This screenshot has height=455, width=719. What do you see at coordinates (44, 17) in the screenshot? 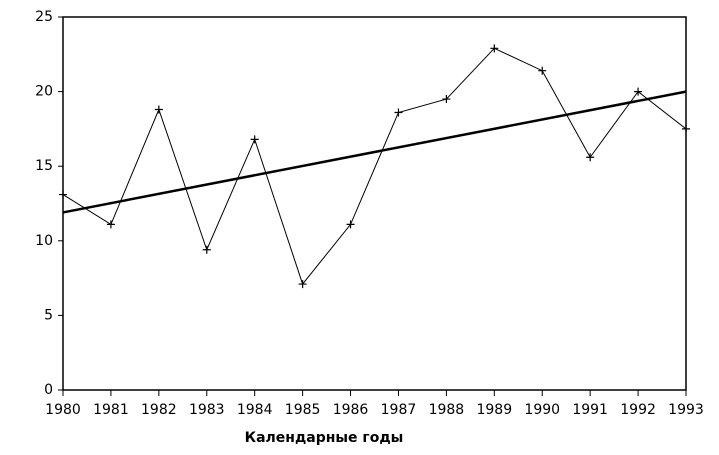
I see `y-tick-label: 25` at bounding box center [44, 17].